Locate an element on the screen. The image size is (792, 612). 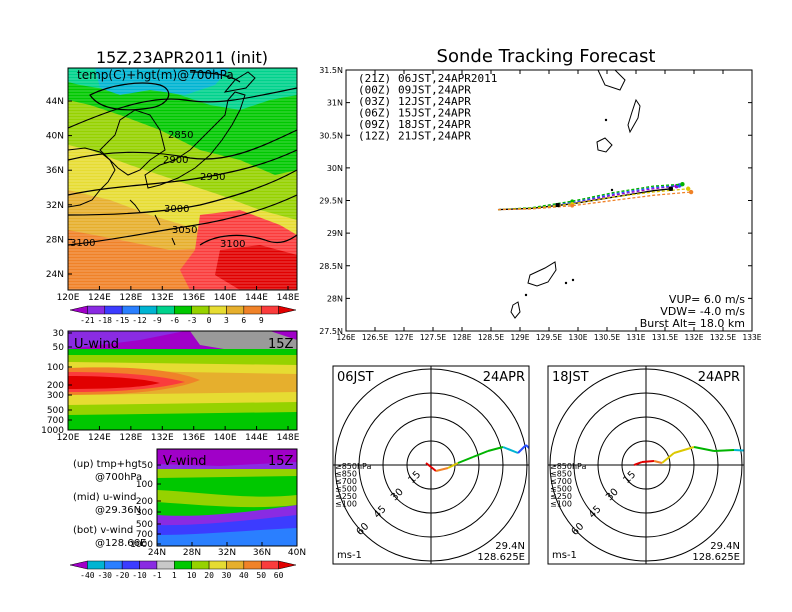
left-map-label: temp(C)+hgt(m)@700hPa is located at coordinates (155, 75).